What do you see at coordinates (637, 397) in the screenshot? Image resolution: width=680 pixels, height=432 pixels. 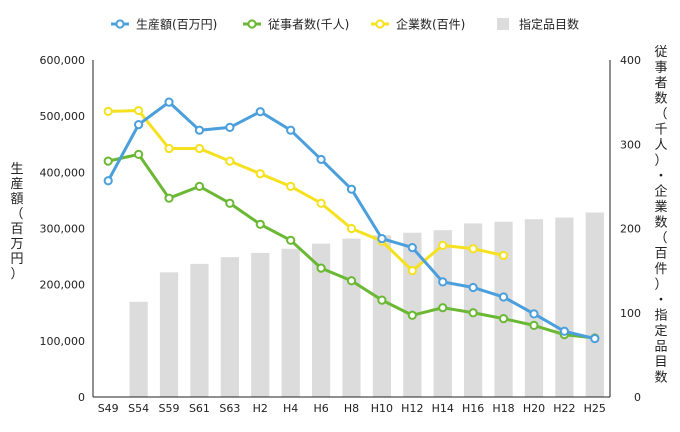 I see `right-tick-label: 0` at bounding box center [637, 397].